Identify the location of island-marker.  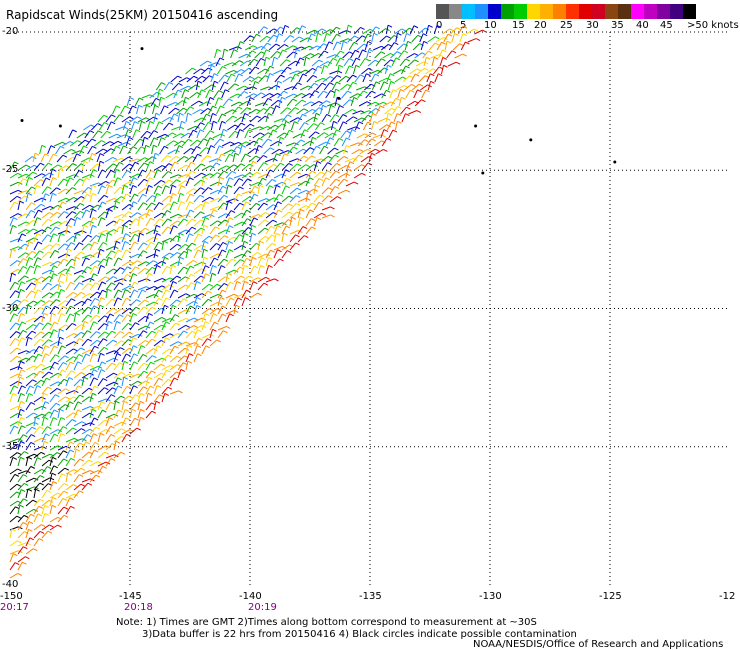
(531, 140).